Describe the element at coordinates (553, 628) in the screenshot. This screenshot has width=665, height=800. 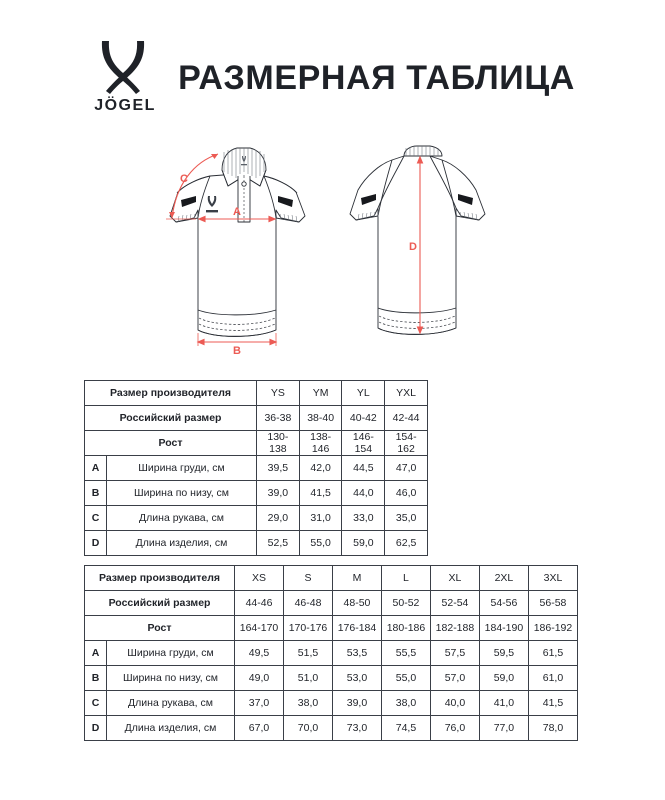
I see `height-value-6: 186-192` at that location.